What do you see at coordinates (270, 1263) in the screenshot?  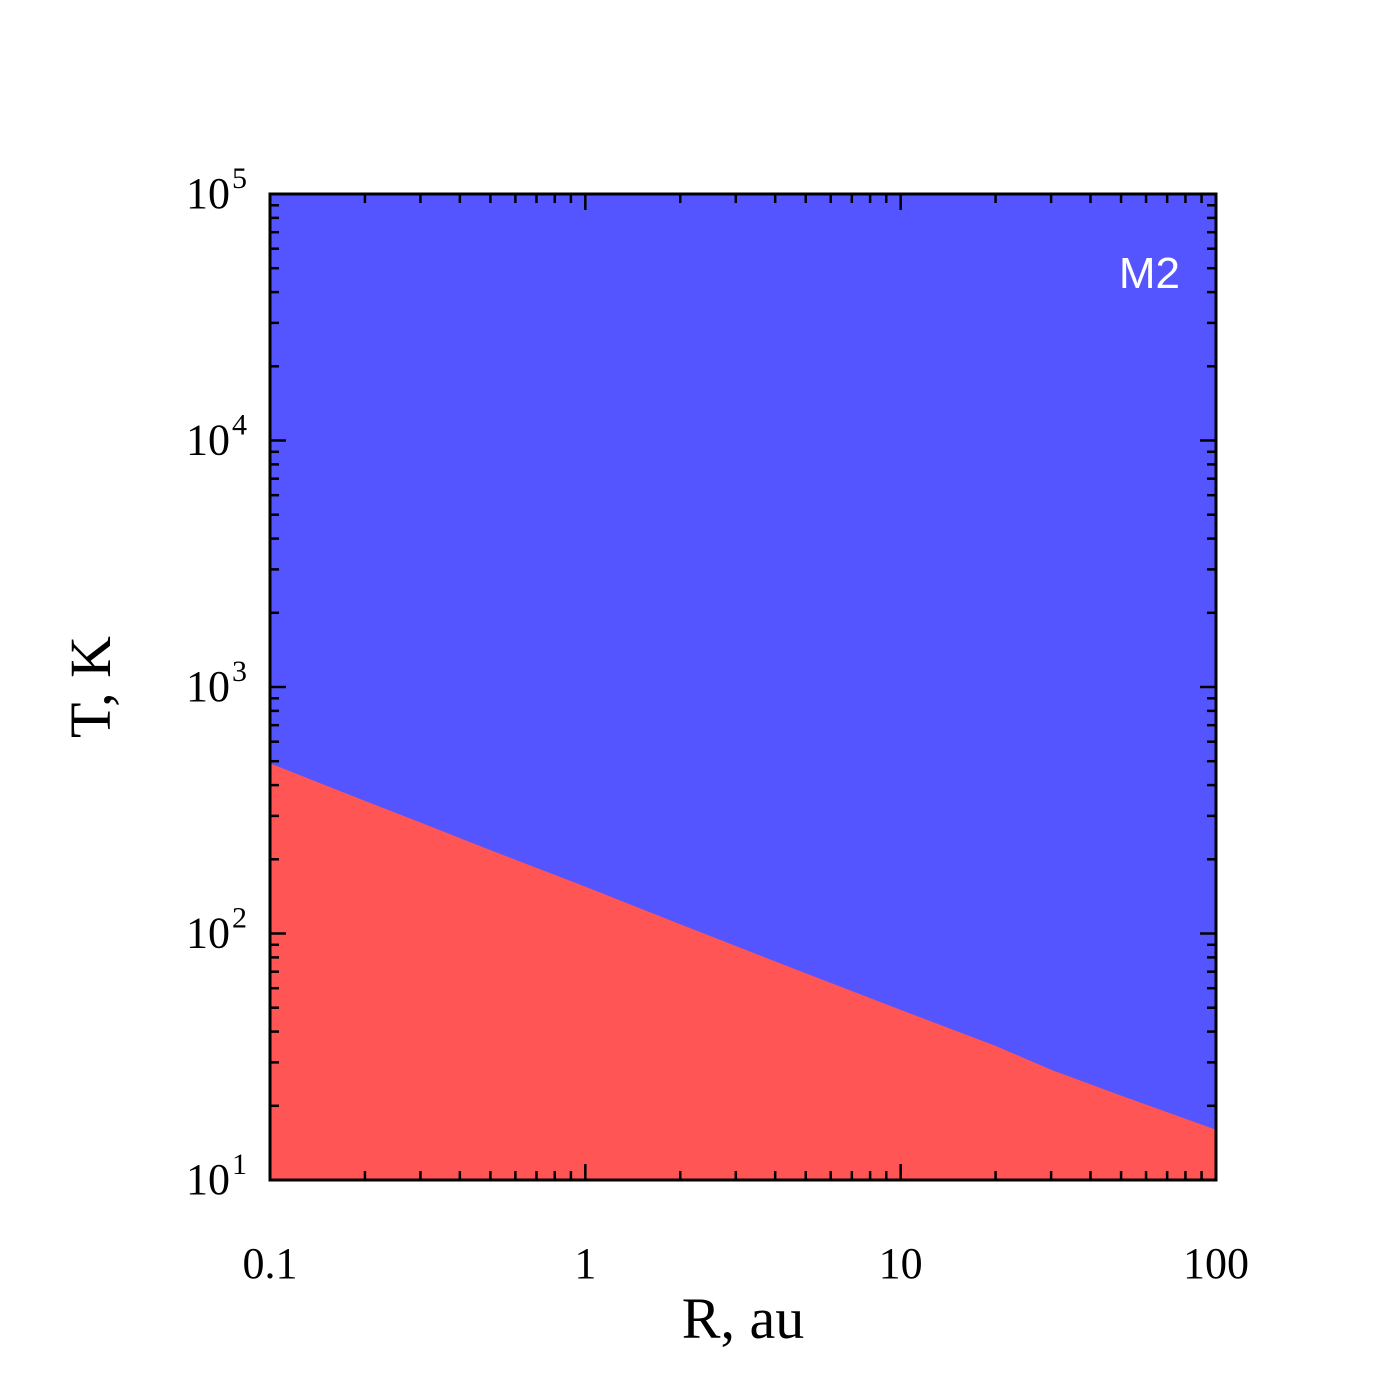 I see `x-tick-label: 0.1` at bounding box center [270, 1263].